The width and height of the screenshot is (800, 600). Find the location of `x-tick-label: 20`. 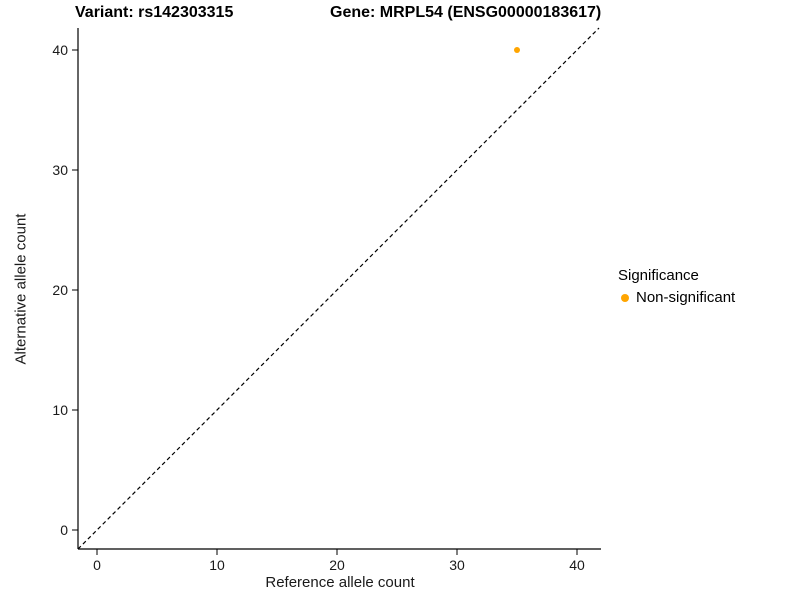

x-tick-label: 20 is located at coordinates (337, 565).